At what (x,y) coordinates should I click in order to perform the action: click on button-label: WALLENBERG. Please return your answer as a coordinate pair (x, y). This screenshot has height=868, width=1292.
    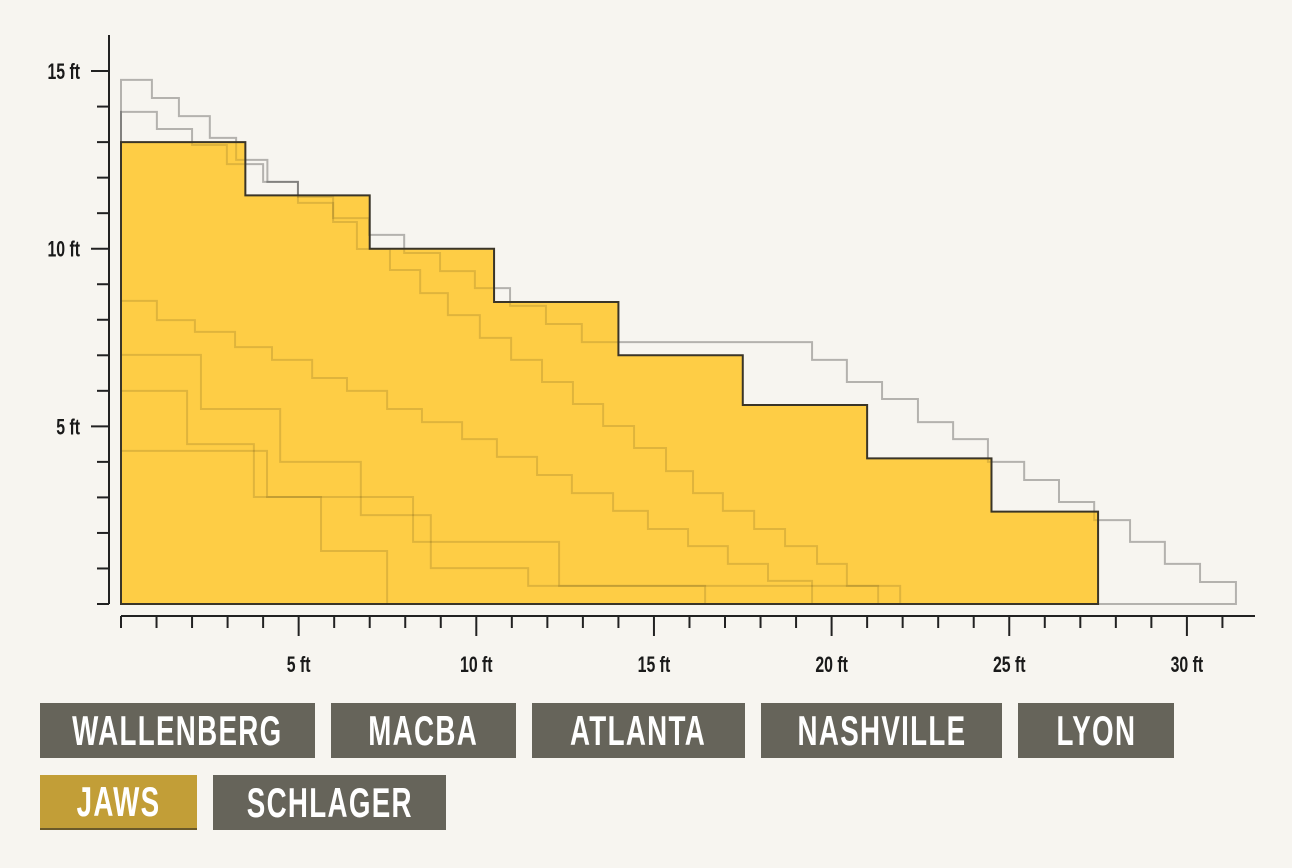
    Looking at the image, I should click on (177, 730).